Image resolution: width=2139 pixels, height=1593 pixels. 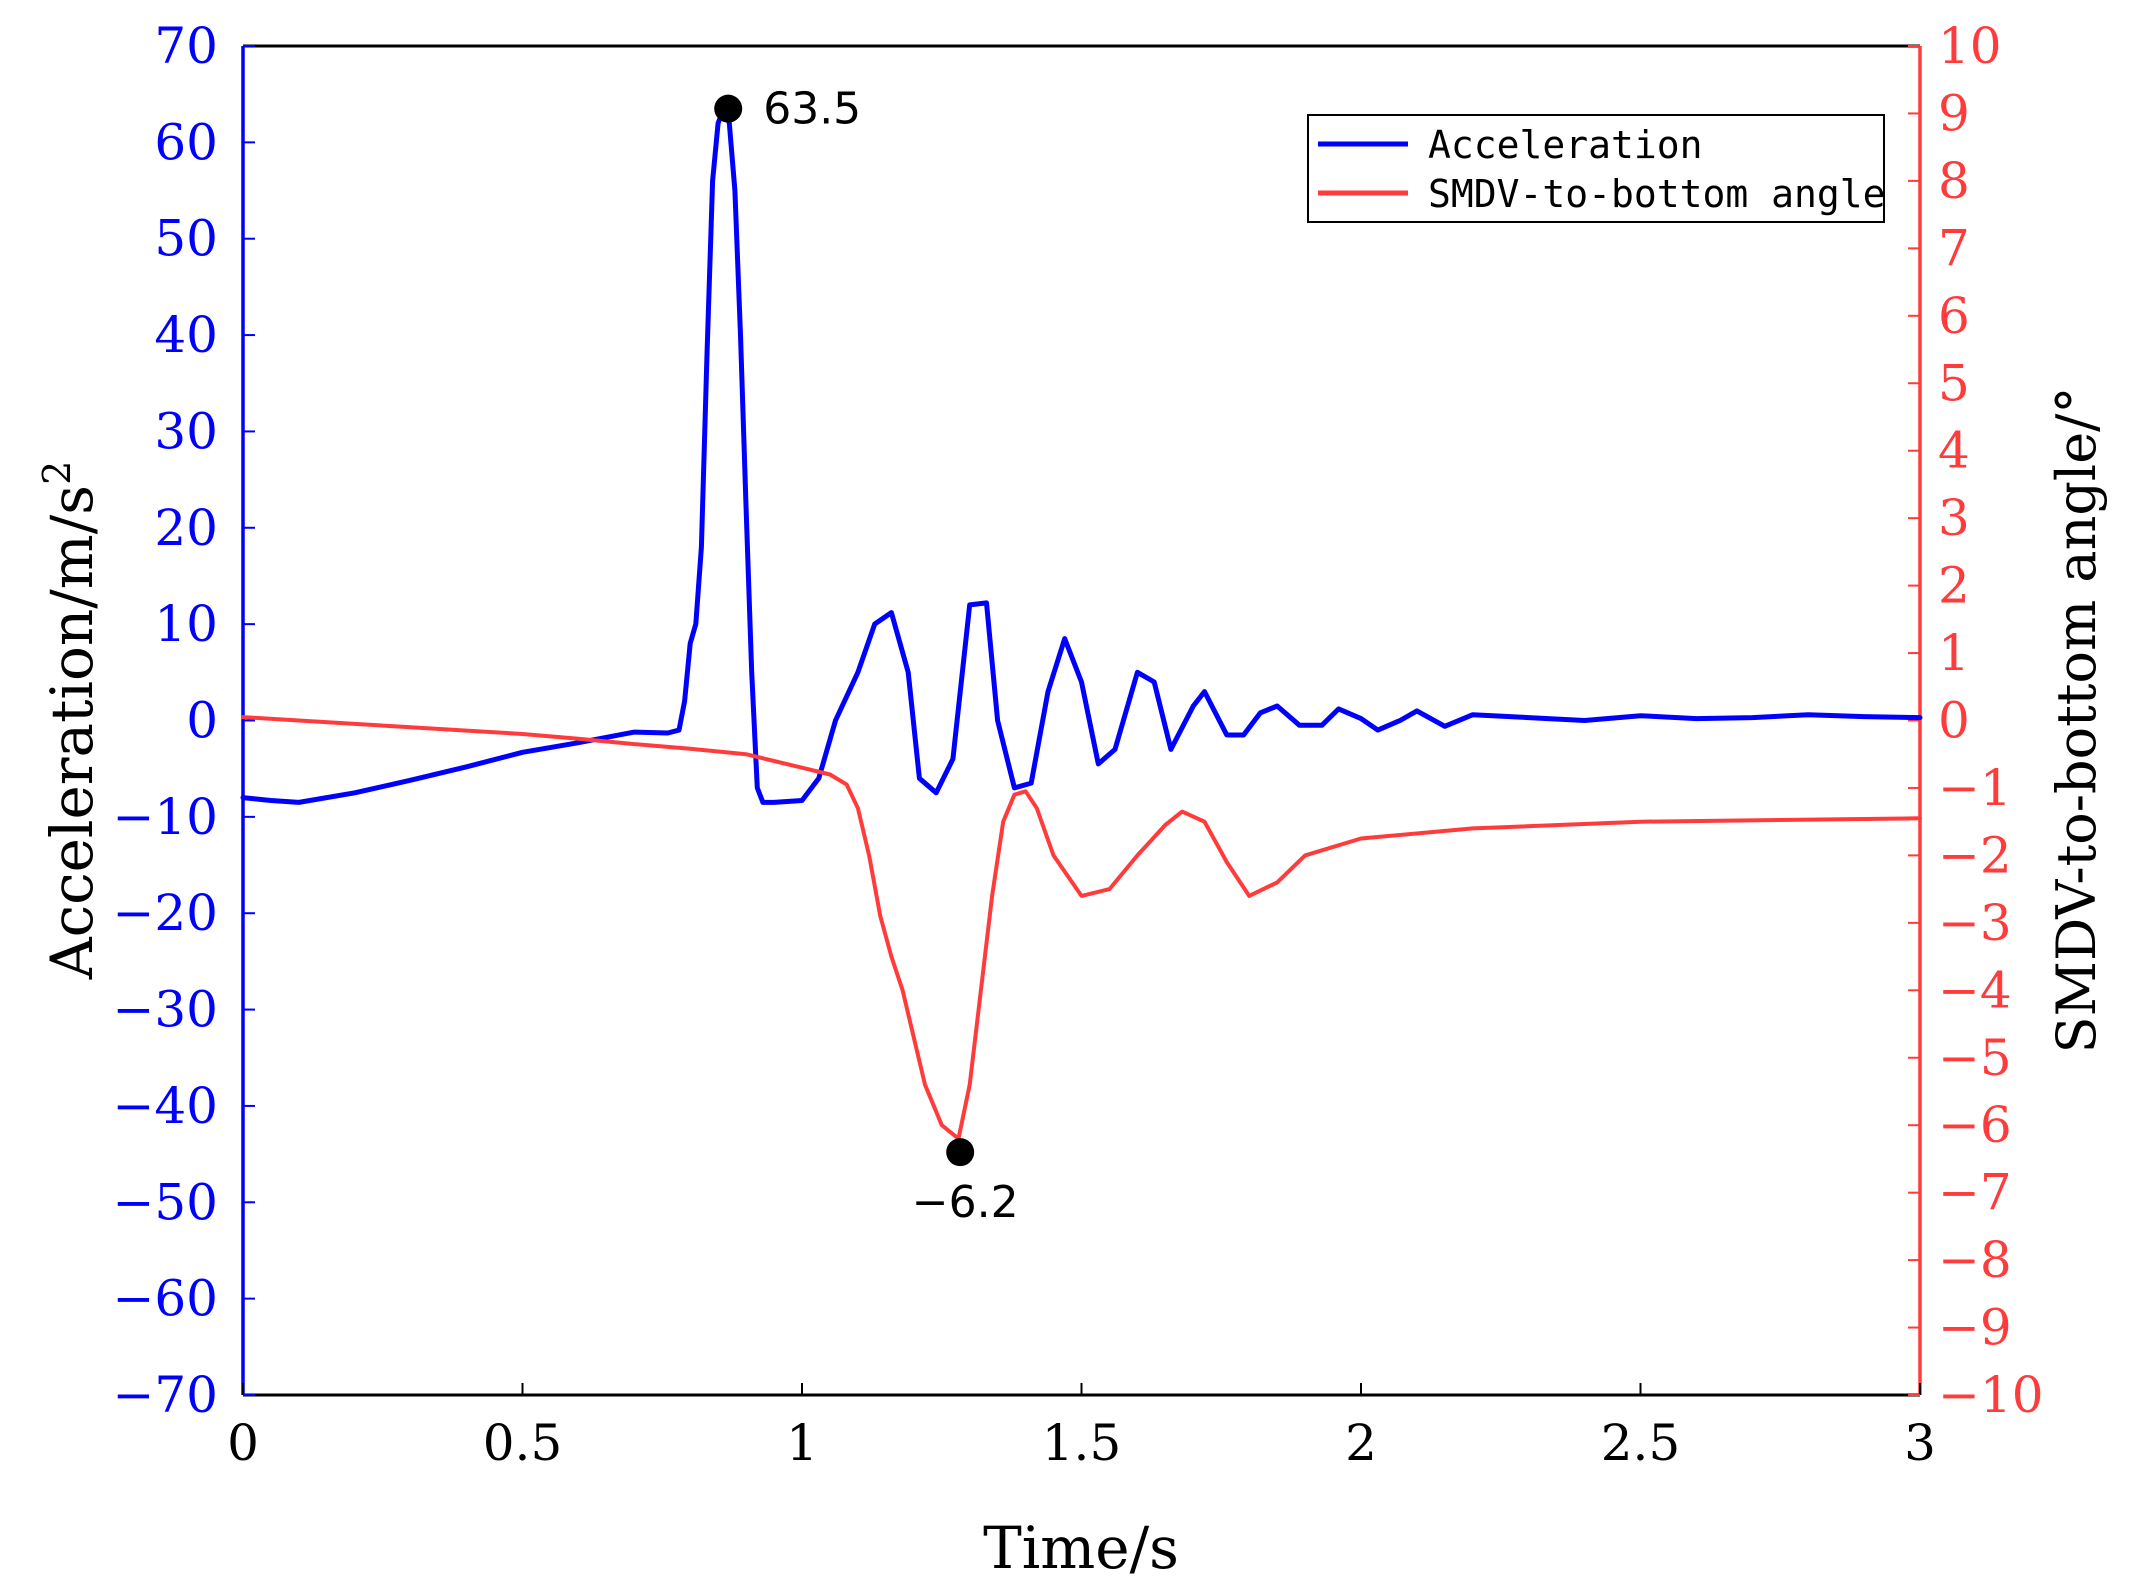 What do you see at coordinates (1954, 451) in the screenshot?
I see `right-y-tick-label: 4` at bounding box center [1954, 451].